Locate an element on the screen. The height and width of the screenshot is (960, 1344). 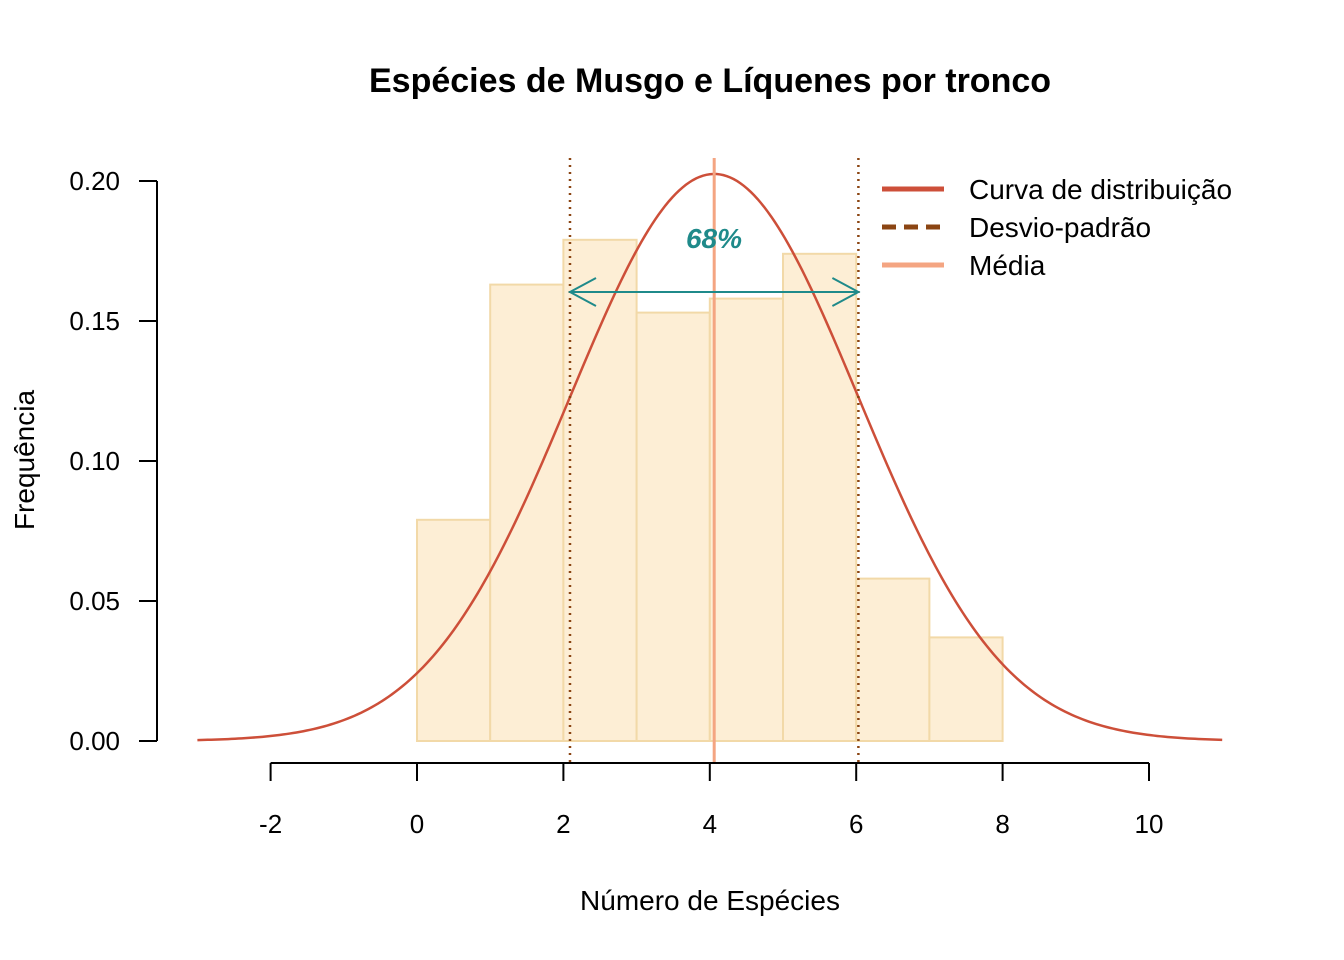
x-axis: -2 0 2 4 6 8 10 is located at coordinates (711, 800).